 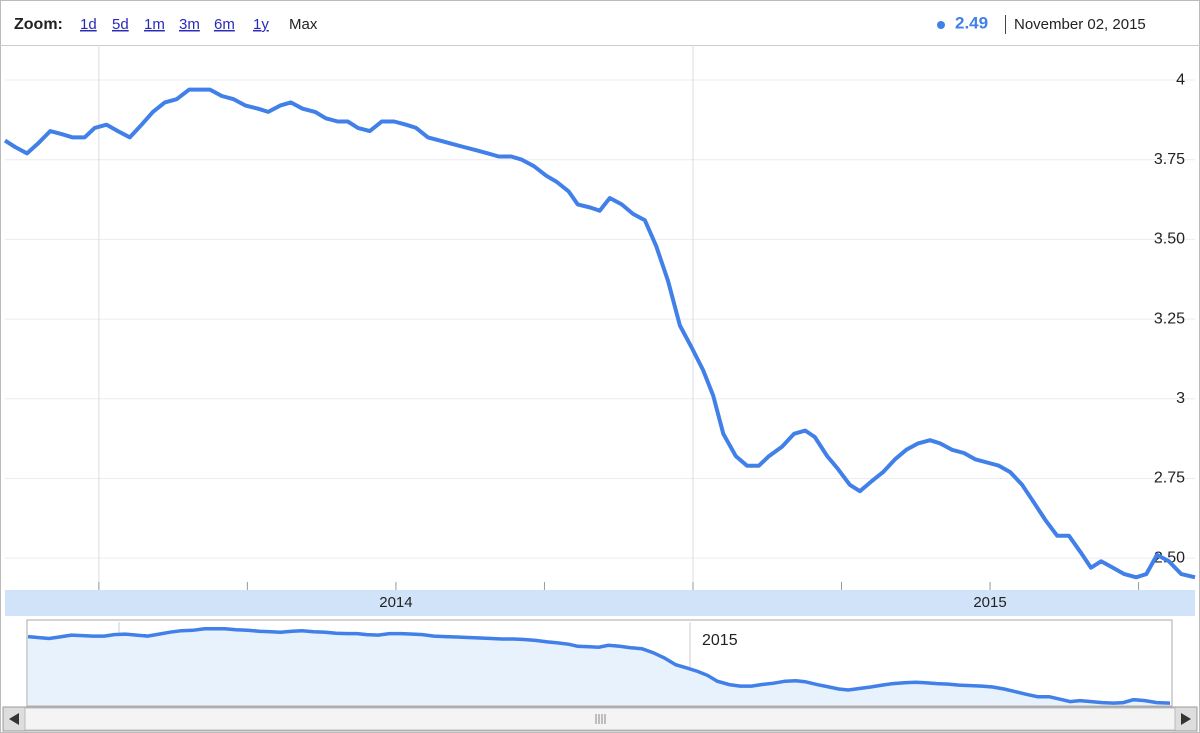 I want to click on y-tick-label: 4, so click(x=1180, y=79).